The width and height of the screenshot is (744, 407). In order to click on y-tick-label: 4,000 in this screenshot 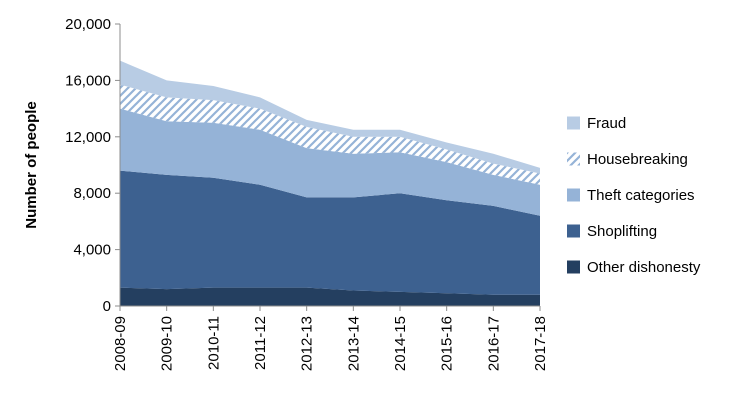, I will do `click(92, 250)`.